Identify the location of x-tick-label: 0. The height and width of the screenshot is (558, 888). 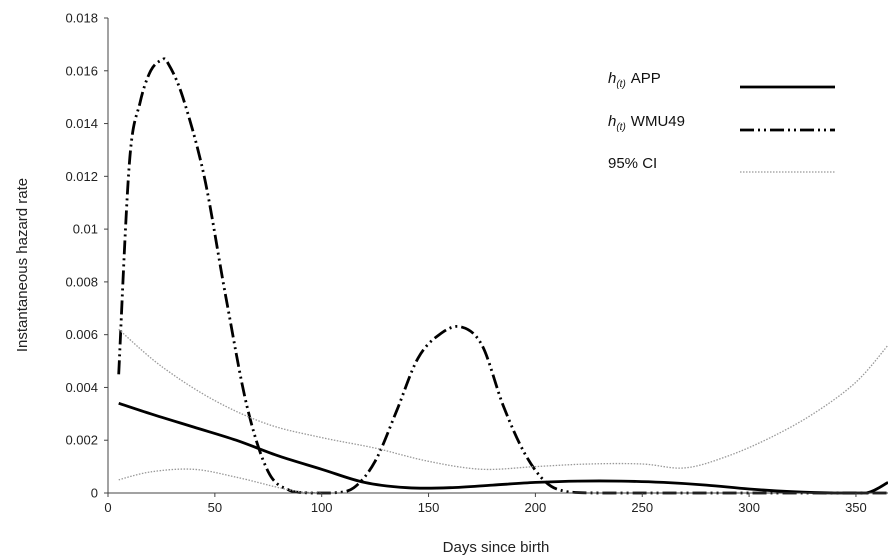
(107, 507).